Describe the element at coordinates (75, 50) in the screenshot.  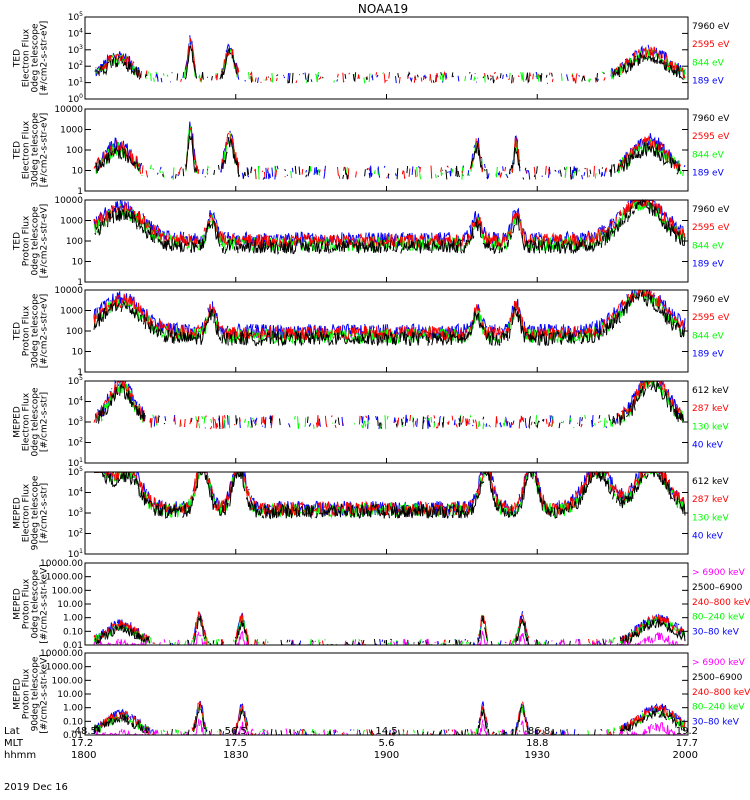
I see `y-tick-label: 10³` at that location.